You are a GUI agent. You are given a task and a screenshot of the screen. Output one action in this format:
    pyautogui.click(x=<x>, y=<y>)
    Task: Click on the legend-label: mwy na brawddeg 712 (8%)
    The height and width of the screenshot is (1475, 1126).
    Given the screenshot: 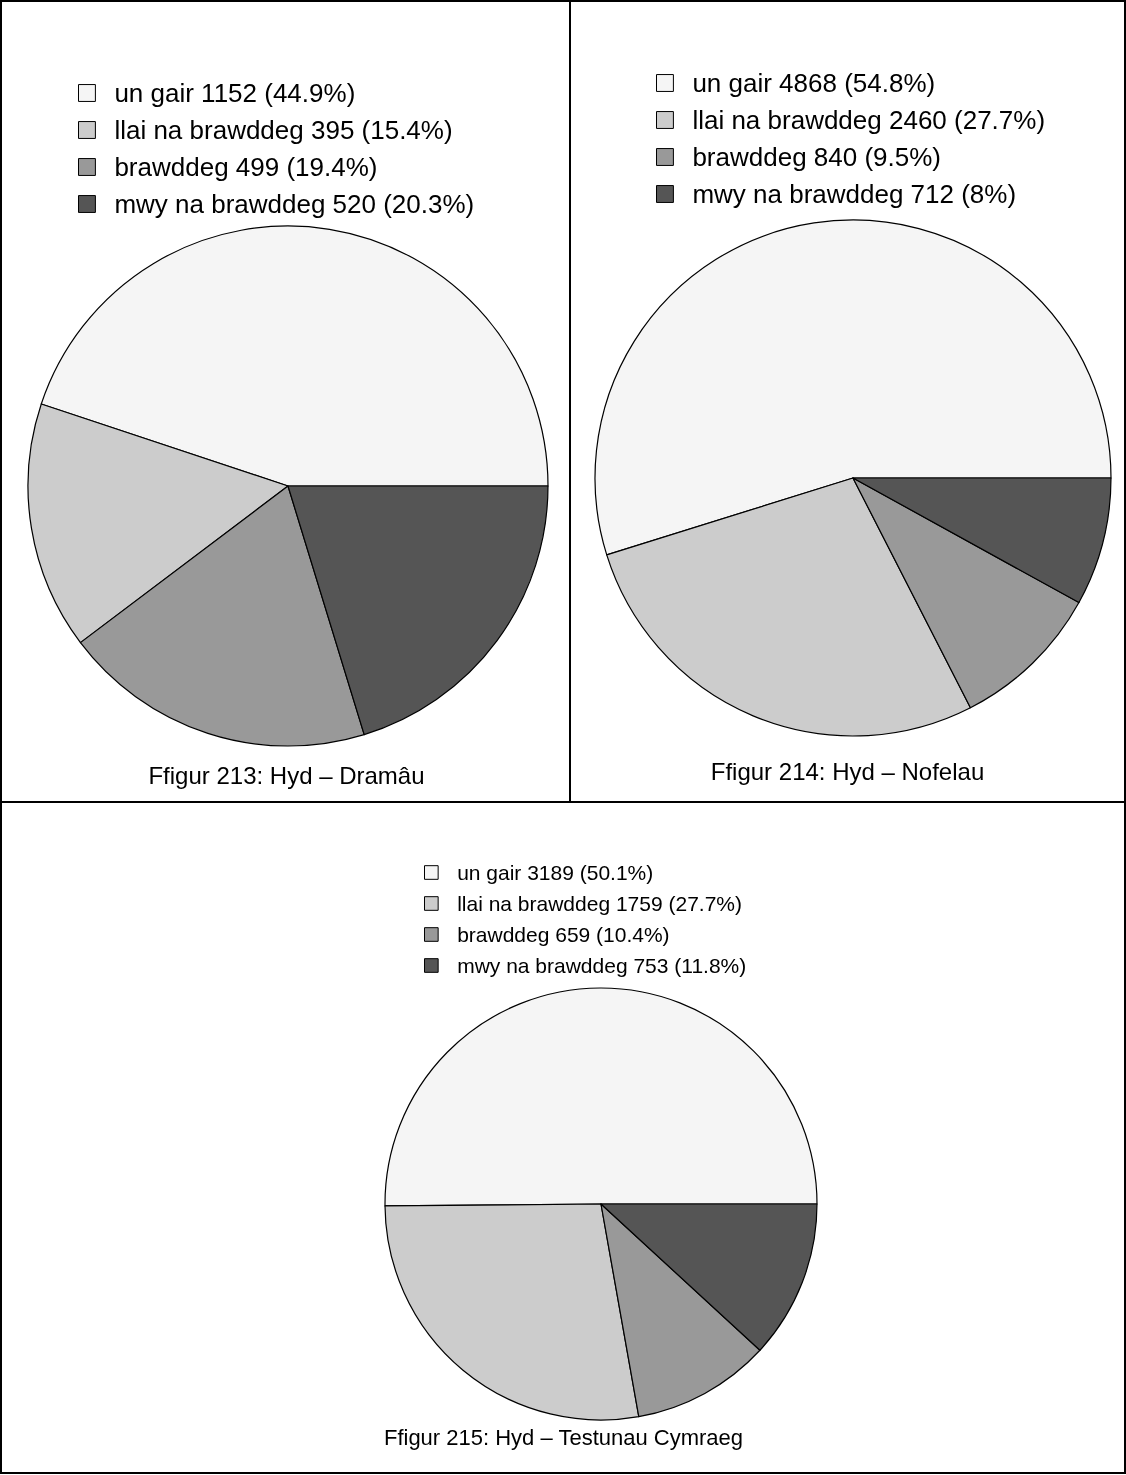 What is the action you would take?
    pyautogui.click(x=854, y=194)
    